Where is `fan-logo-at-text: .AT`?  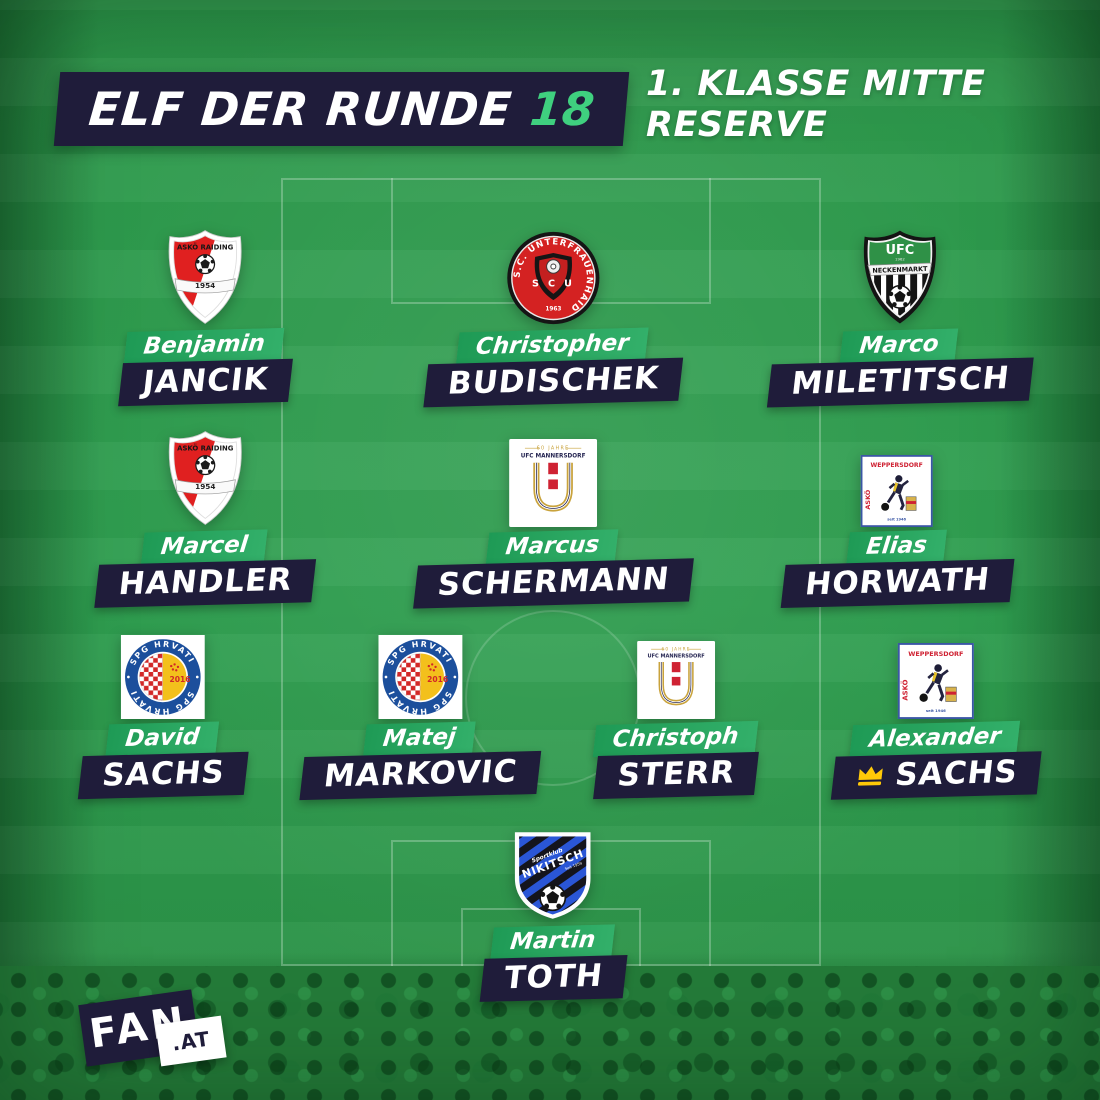 fan-logo-at-text: .AT is located at coordinates (191, 1041).